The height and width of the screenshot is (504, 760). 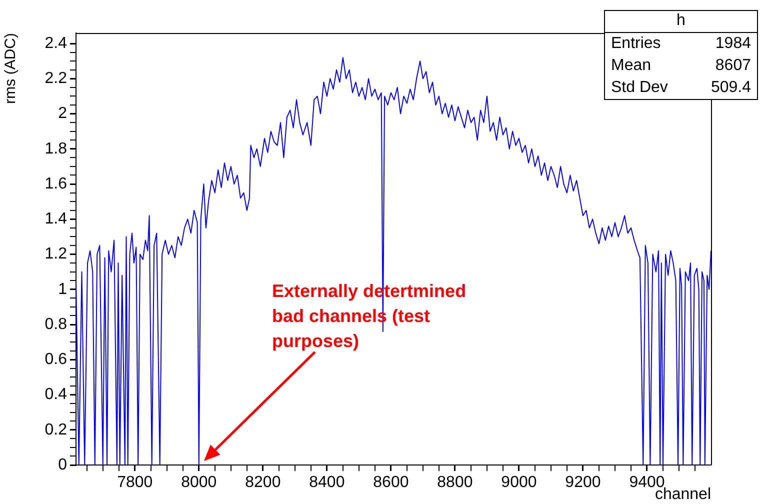 What do you see at coordinates (639, 88) in the screenshot?
I see `annotation: Std Dev` at bounding box center [639, 88].